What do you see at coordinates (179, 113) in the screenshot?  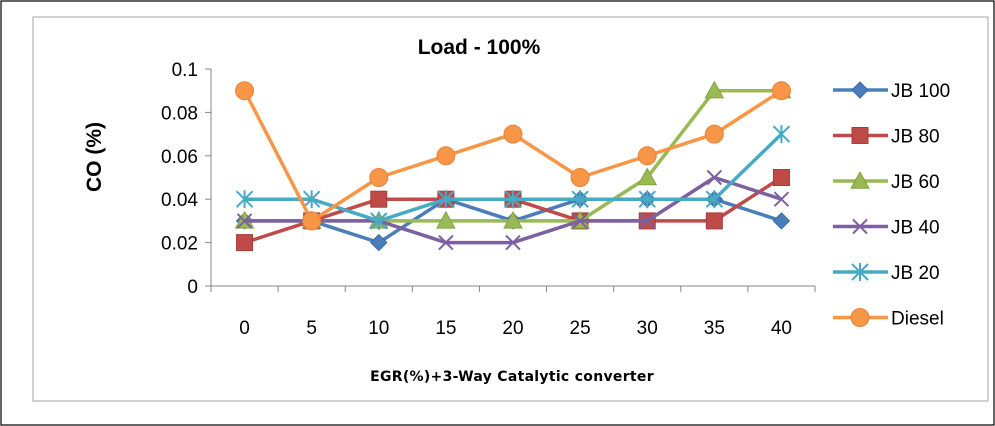 I see `y-tick-label: 0.08` at bounding box center [179, 113].